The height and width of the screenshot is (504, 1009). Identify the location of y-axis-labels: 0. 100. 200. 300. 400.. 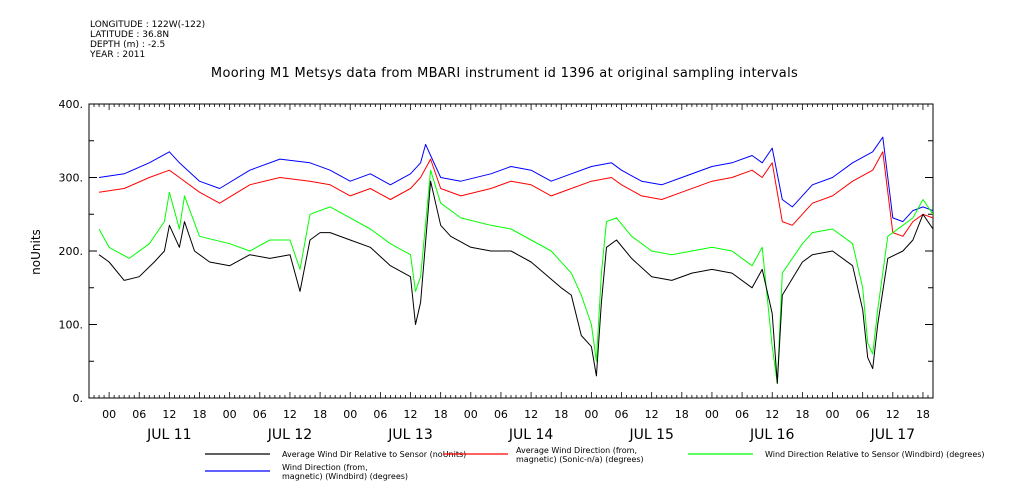
(71, 251).